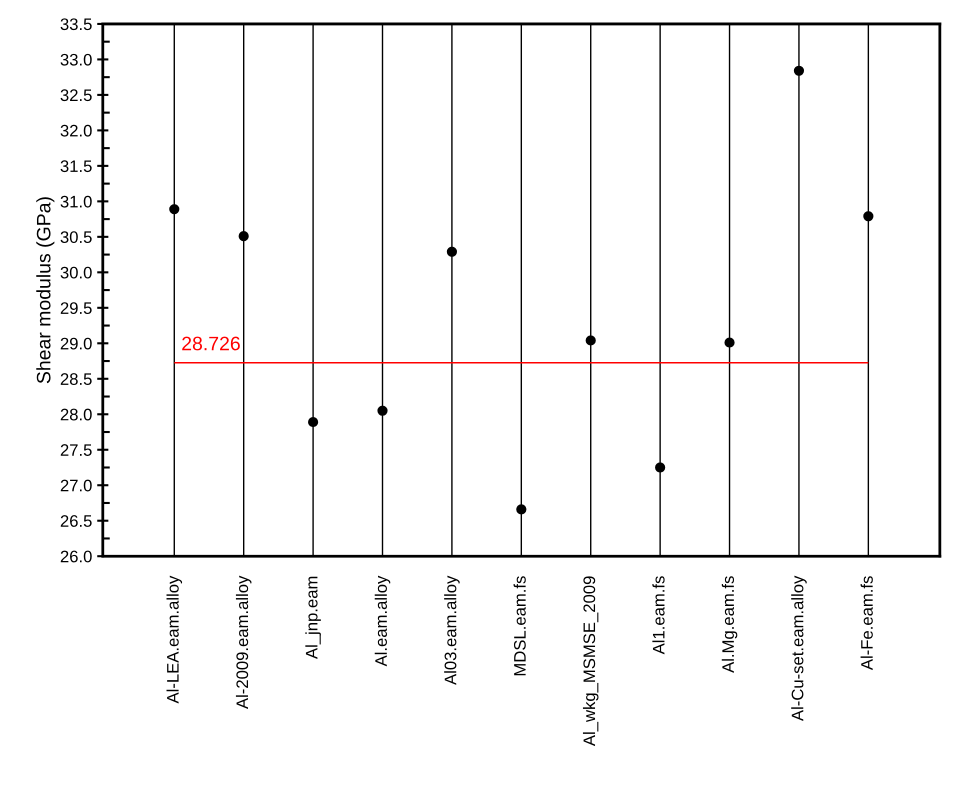  Describe the element at coordinates (76, 521) in the screenshot. I see `y-tick-label: 26.5` at that location.